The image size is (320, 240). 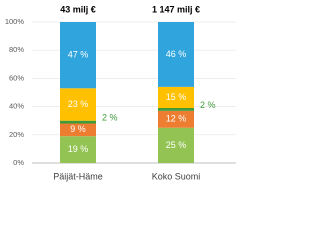 What do you see at coordinates (16, 77) in the screenshot?
I see `y-tick-label: 60%` at bounding box center [16, 77].